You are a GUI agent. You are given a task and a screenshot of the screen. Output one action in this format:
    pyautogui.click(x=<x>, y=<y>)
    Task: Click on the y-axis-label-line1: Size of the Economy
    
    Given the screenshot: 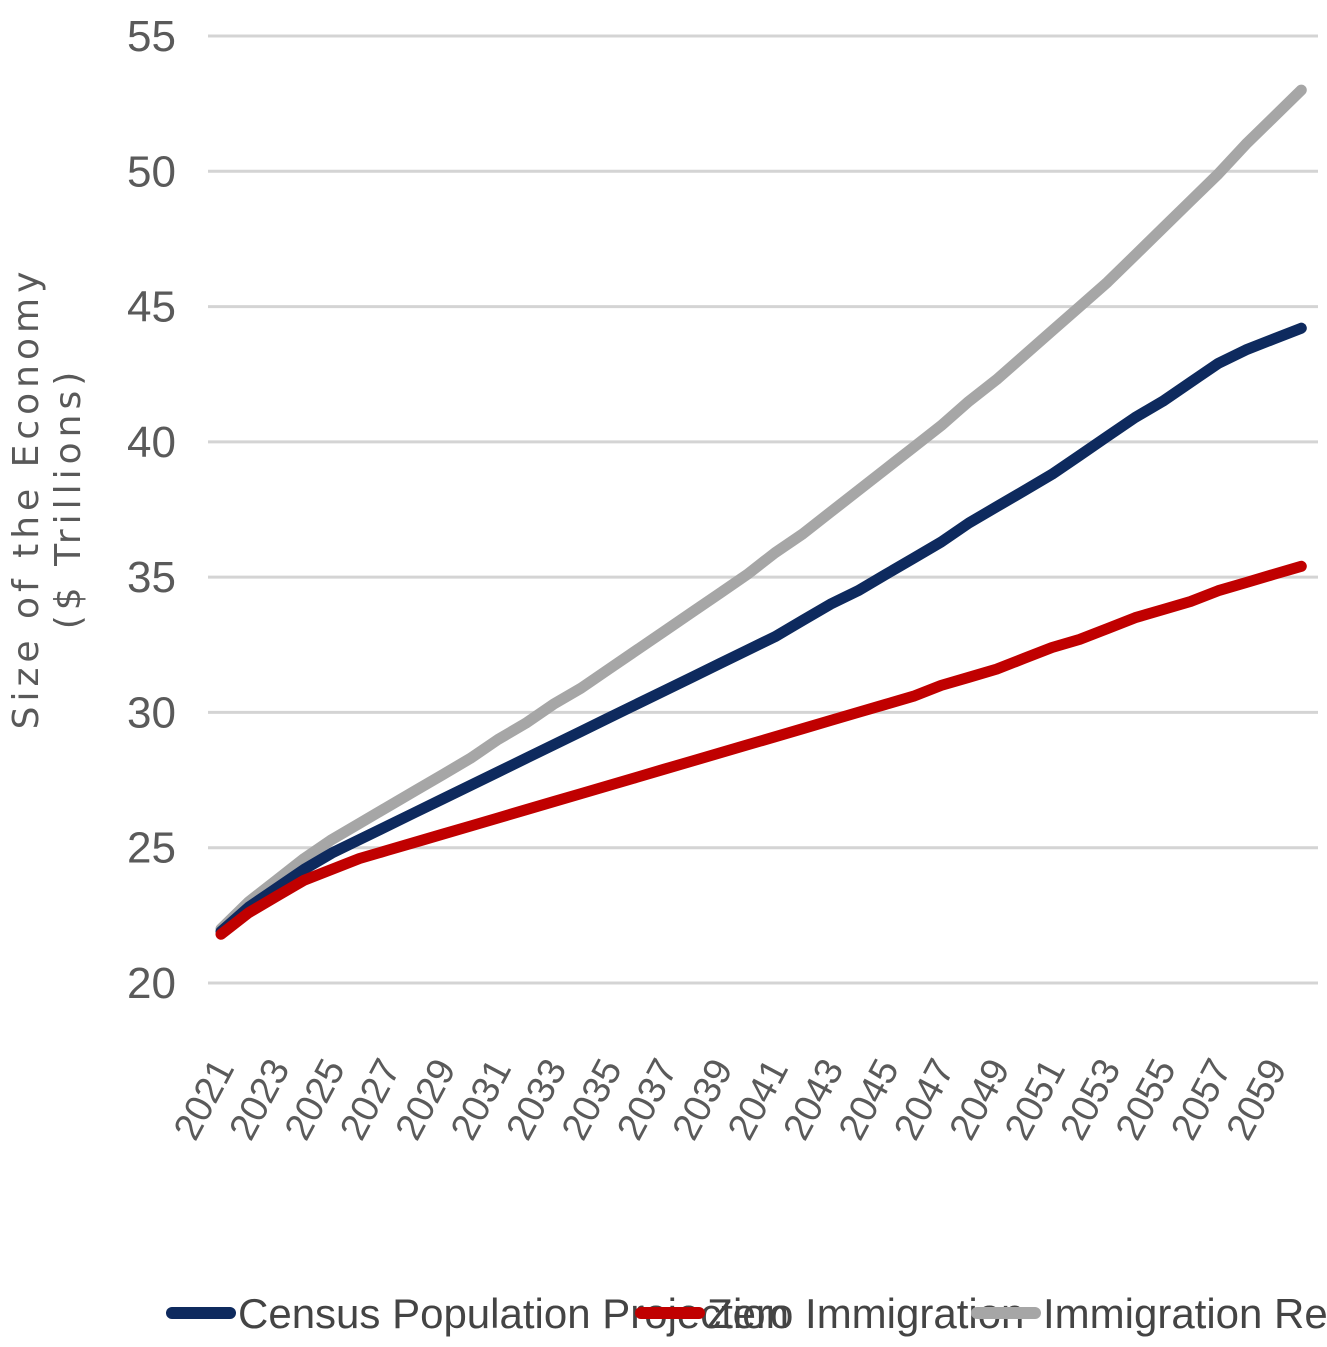 What is the action you would take?
    pyautogui.click(x=26, y=498)
    